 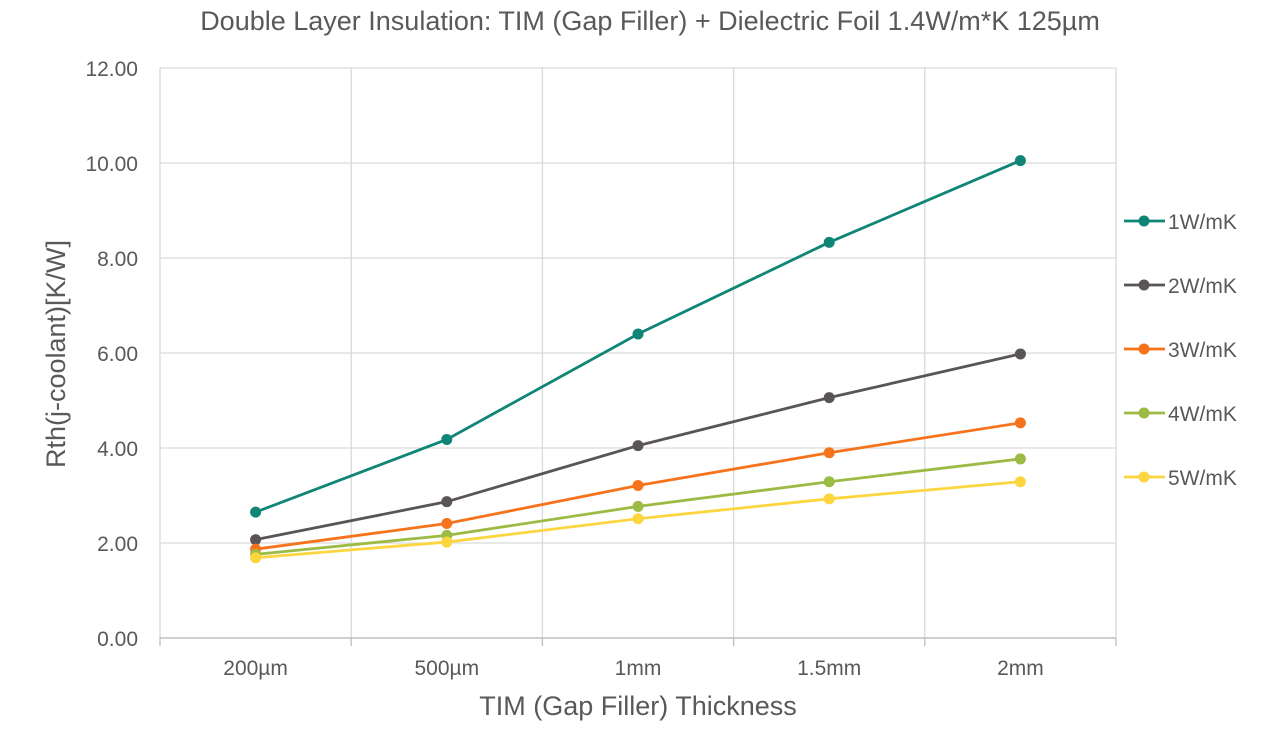 What do you see at coordinates (255, 668) in the screenshot?
I see `x-tick-label: 200µm` at bounding box center [255, 668].